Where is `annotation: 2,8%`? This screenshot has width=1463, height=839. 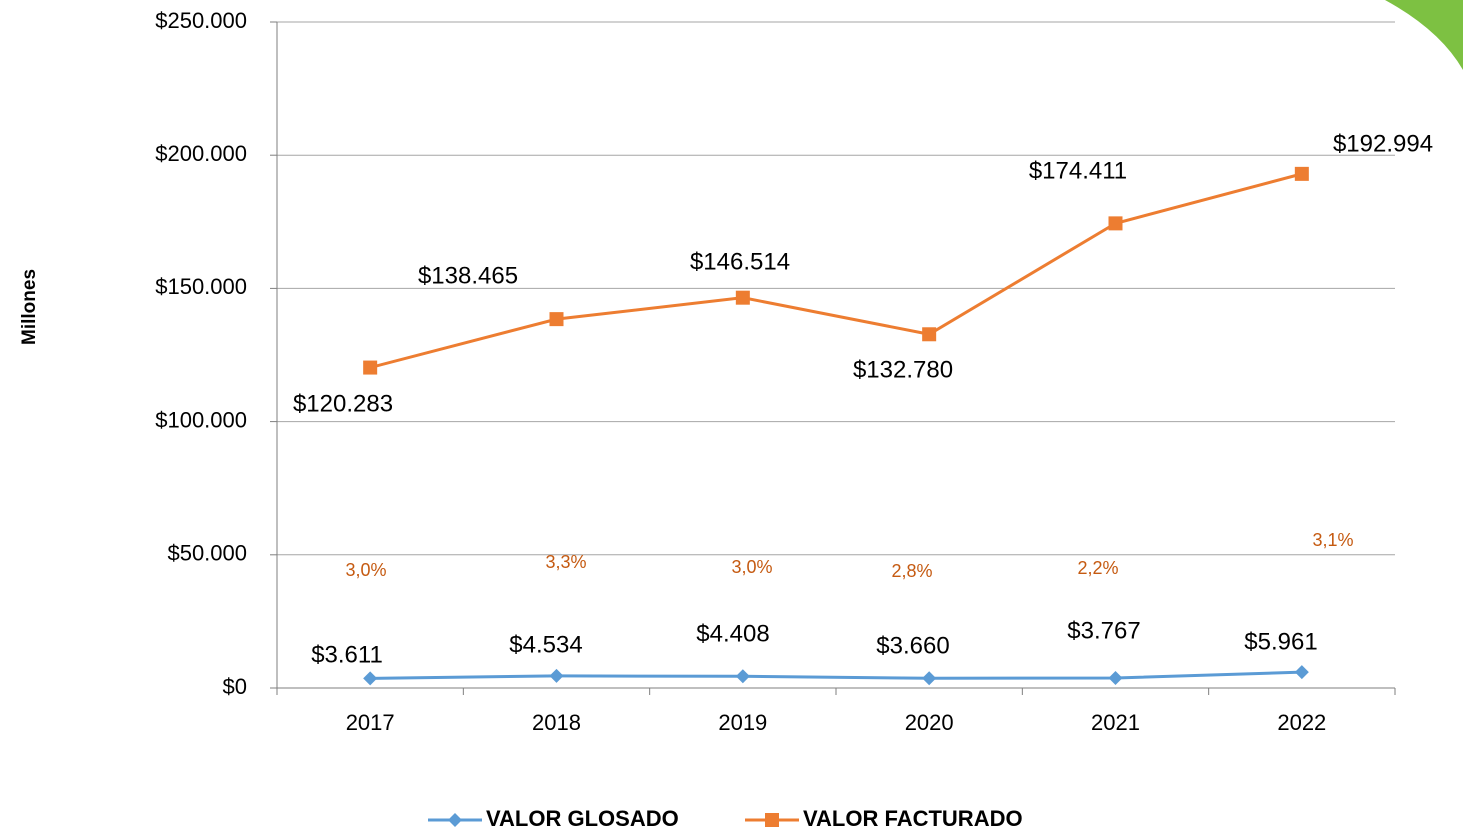 annotation: 2,8% is located at coordinates (911, 571).